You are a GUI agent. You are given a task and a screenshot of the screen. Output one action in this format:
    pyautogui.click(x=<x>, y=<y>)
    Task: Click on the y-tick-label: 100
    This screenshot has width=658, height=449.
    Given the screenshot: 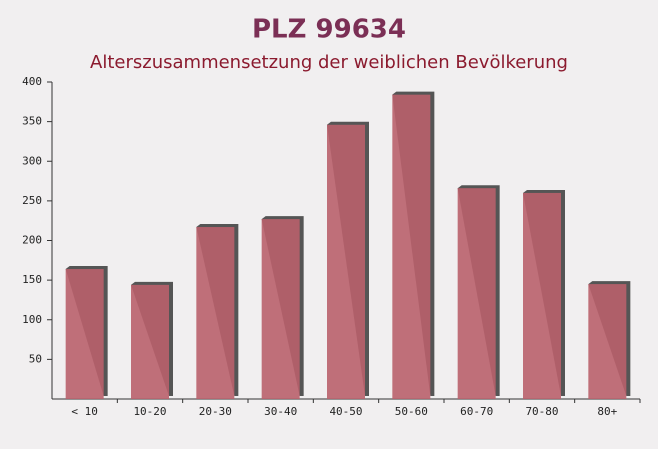 What is the action you would take?
    pyautogui.click(x=32, y=319)
    